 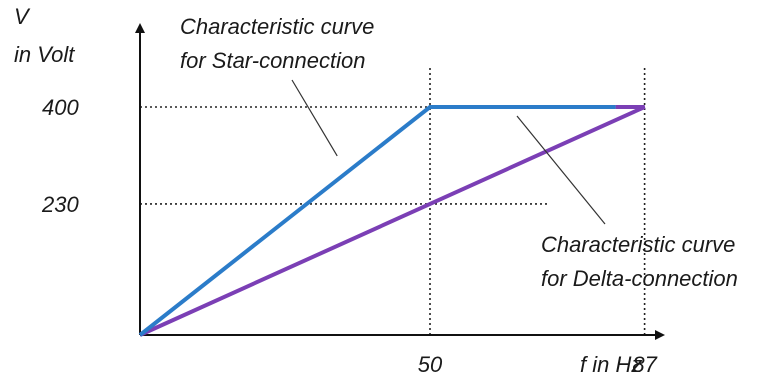 I want to click on star-annotation-leader, so click(x=314, y=118).